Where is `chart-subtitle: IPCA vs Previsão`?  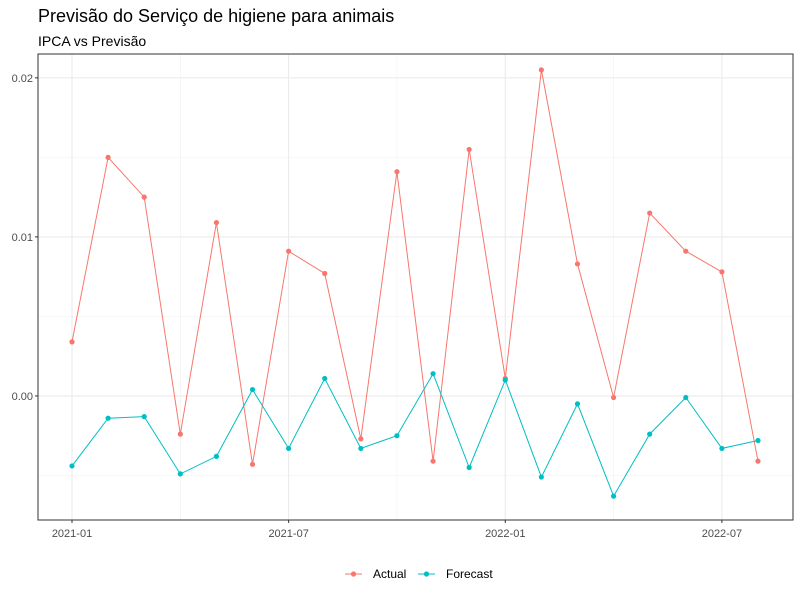
chart-subtitle: IPCA vs Previsão is located at coordinates (92, 41).